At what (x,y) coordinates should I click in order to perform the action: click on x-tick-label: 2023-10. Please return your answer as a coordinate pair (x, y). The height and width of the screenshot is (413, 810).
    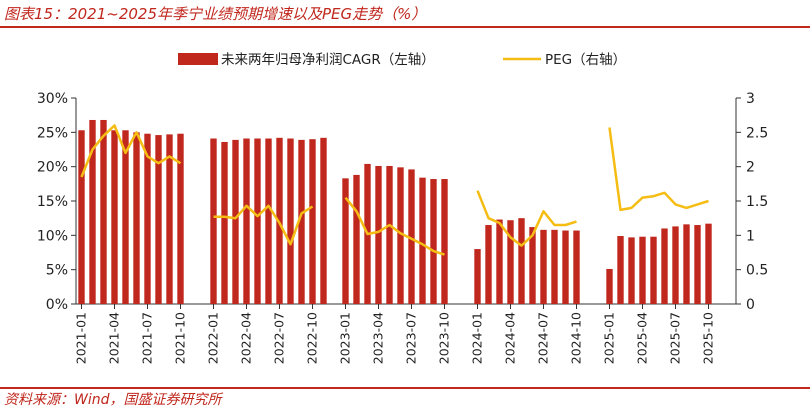
    Looking at the image, I should click on (444, 338).